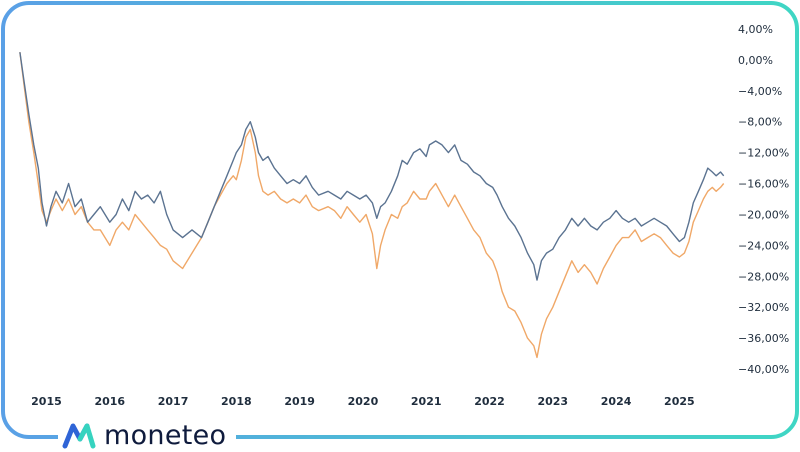  I want to click on y-tick-label: −8,00%, so click(760, 122).